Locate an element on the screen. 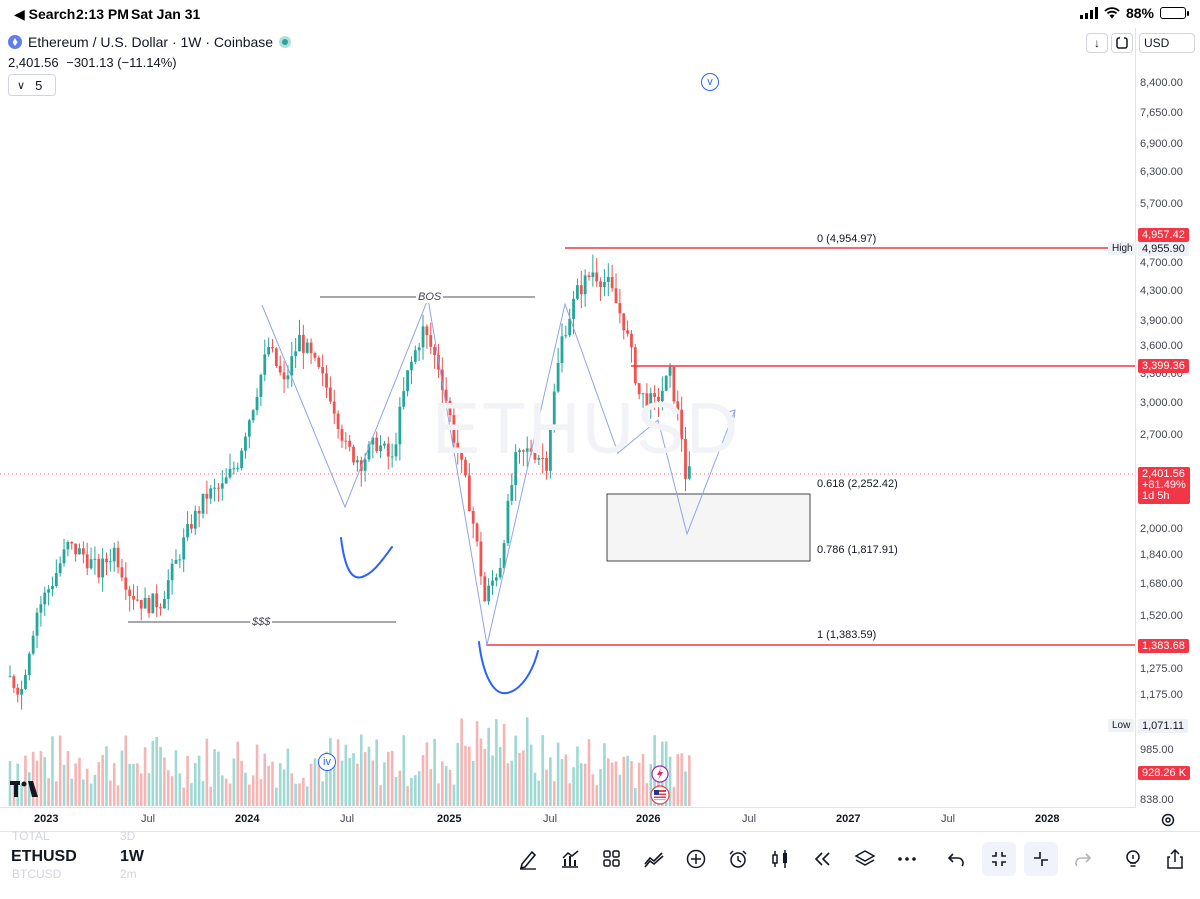 The height and width of the screenshot is (899, 1200). share-button is located at coordinates (1175, 859).